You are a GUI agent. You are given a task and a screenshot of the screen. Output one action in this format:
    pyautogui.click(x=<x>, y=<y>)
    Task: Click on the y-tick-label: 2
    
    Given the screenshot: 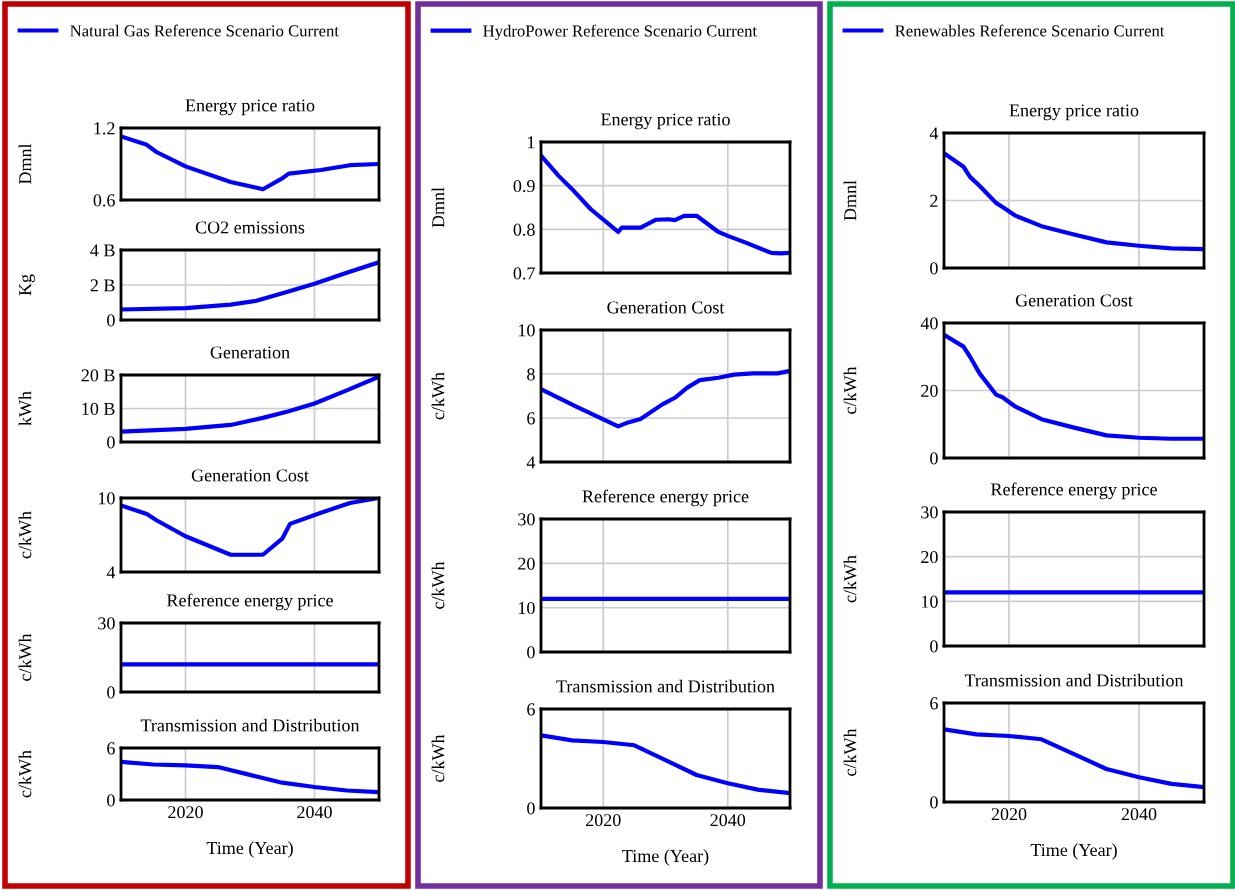 What is the action you would take?
    pyautogui.click(x=934, y=200)
    